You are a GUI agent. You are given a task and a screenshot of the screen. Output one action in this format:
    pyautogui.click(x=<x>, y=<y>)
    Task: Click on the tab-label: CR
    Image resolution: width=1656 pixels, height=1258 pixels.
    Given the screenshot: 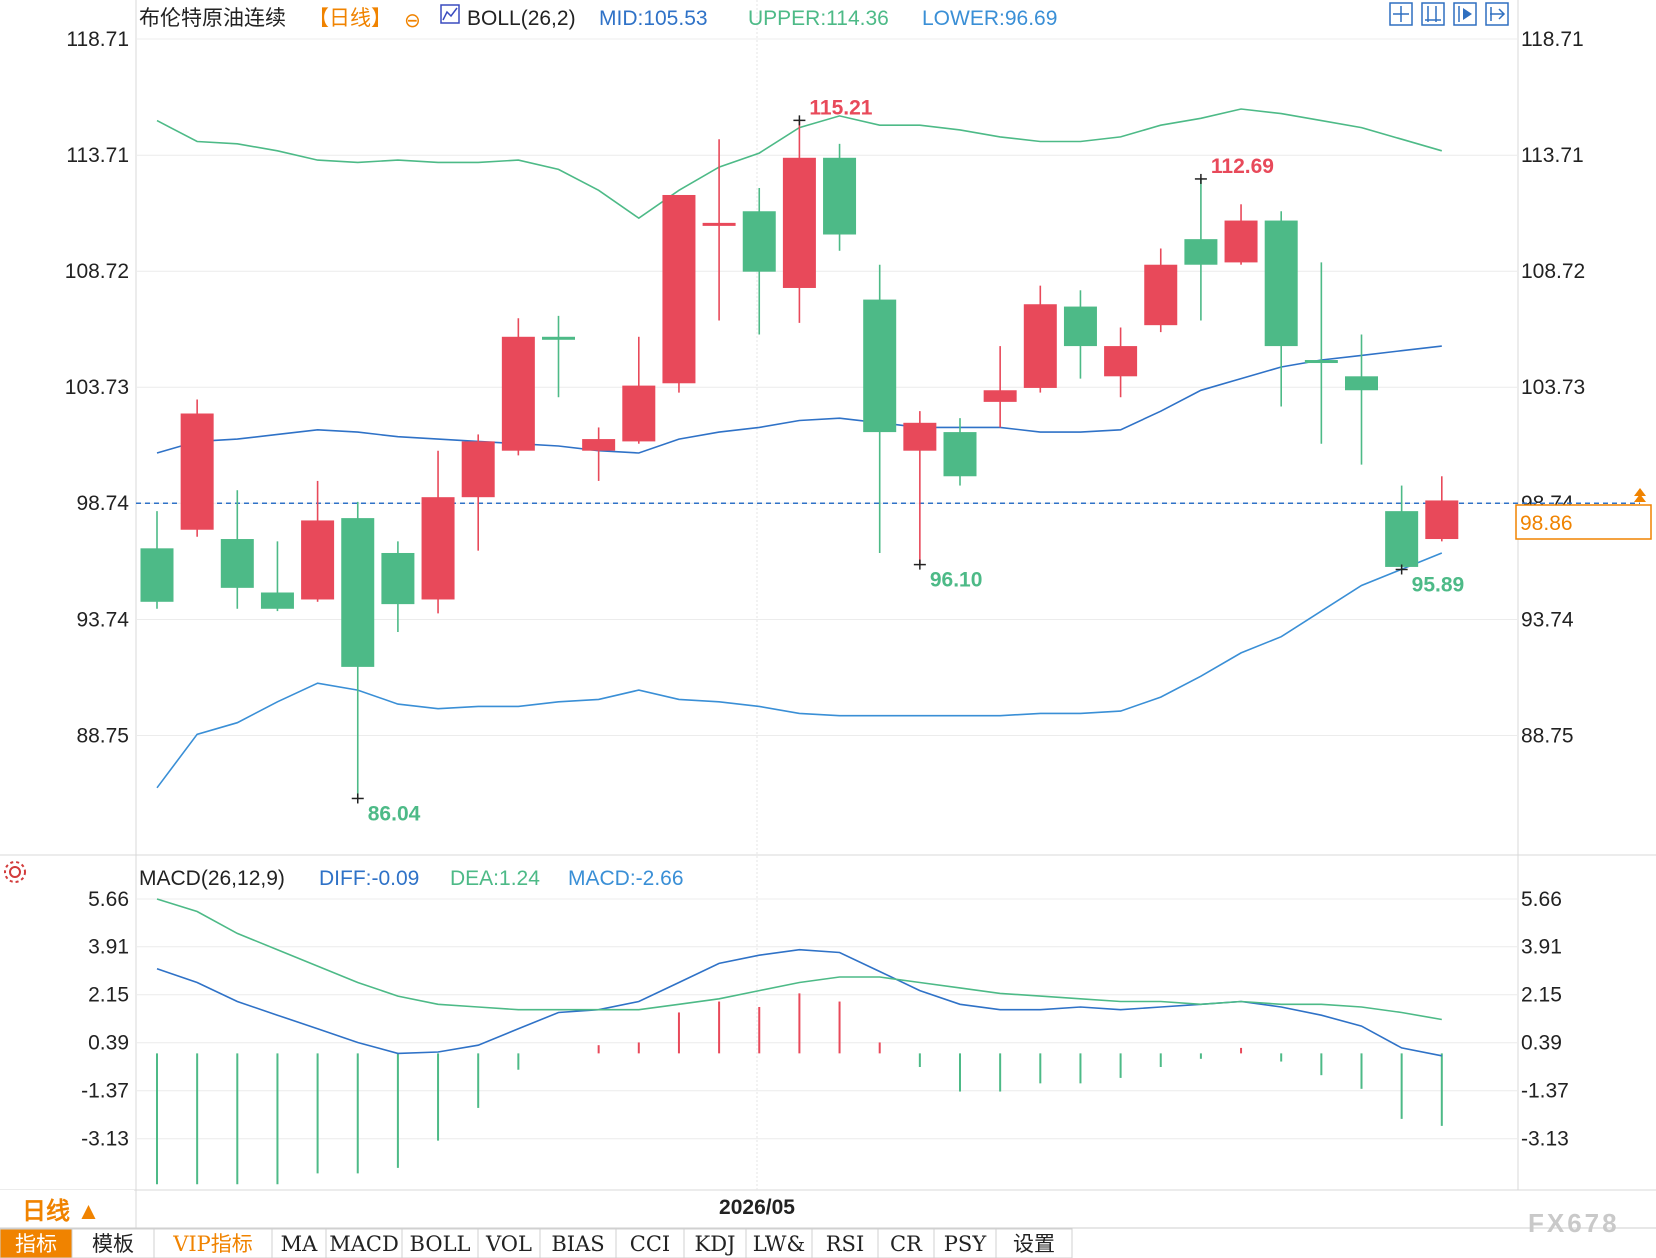 What is the action you would take?
    pyautogui.click(x=906, y=1244)
    